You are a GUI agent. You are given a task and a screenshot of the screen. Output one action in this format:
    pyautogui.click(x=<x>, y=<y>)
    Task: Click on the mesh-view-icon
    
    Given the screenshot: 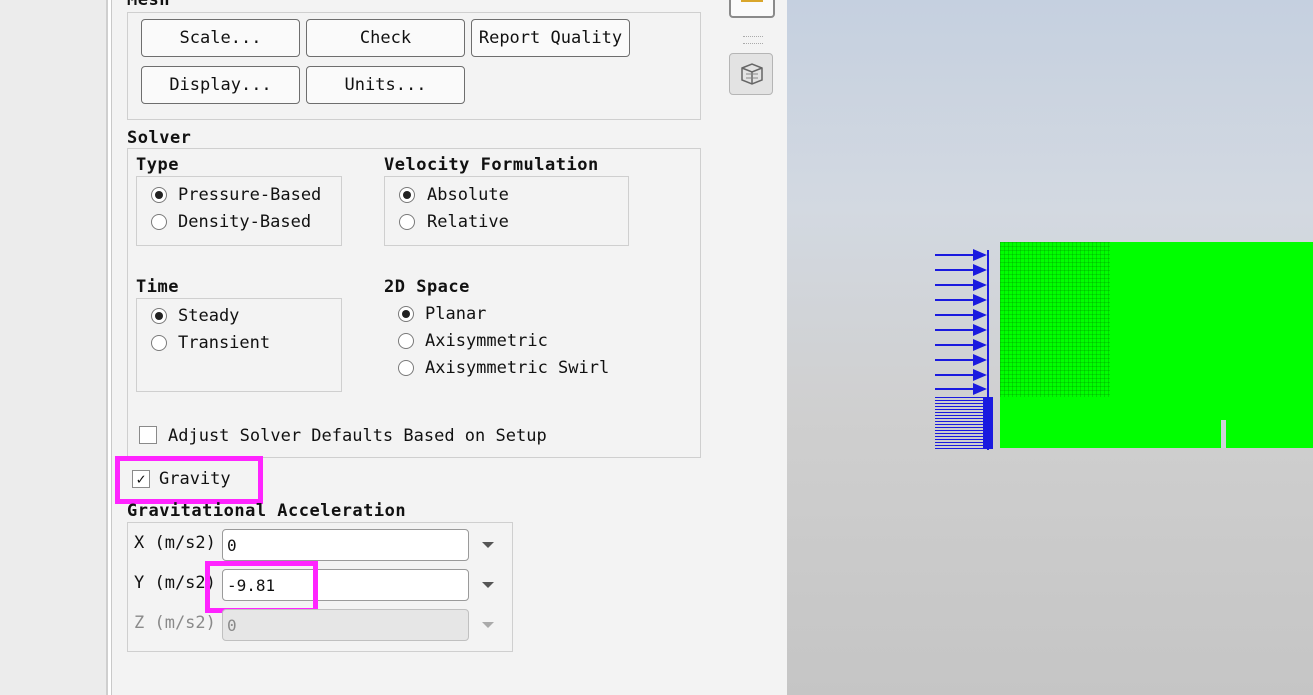 What is the action you would take?
    pyautogui.click(x=751, y=74)
    